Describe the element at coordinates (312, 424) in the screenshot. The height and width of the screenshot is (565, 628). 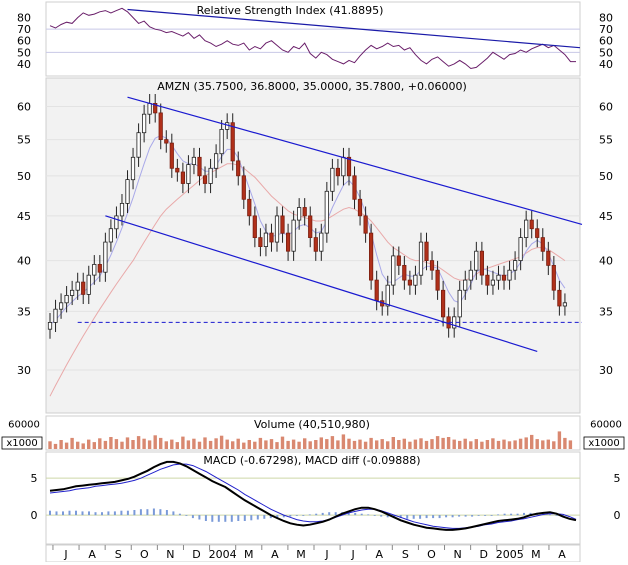
I see `volume-title: Volume (40,510,980)` at that location.